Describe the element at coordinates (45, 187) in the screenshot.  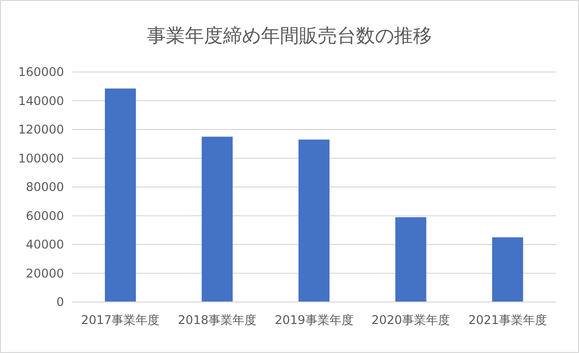
I see `y-tick-label: 80000` at that location.